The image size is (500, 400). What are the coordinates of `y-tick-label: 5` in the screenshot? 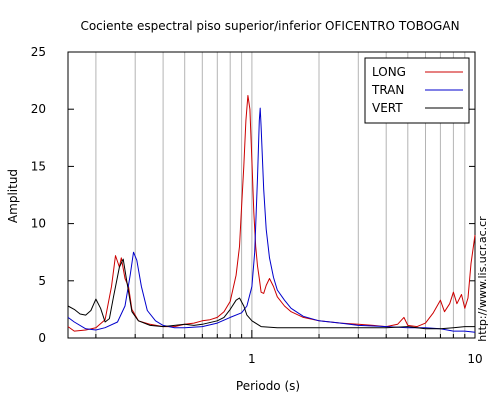 It's located at (42, 281).